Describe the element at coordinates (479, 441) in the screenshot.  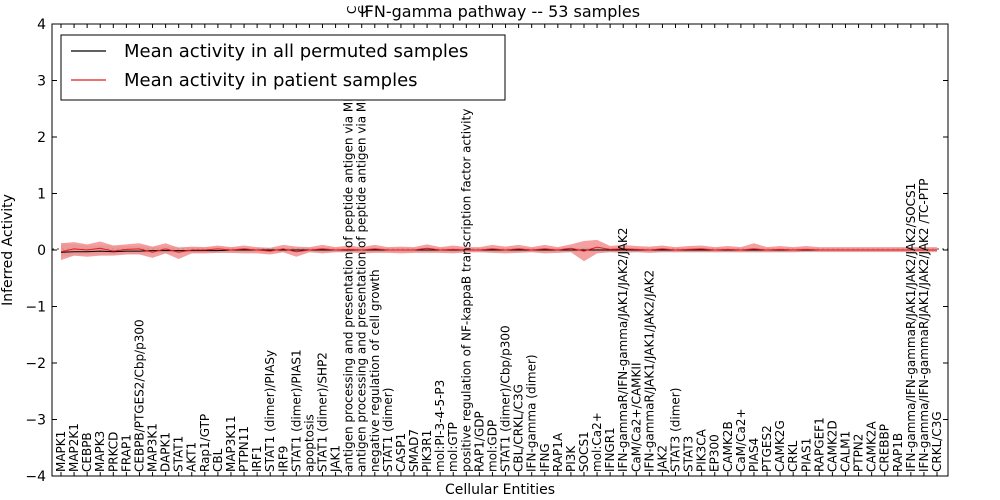
I see `x-category-label: RAP1/GDP` at that location.